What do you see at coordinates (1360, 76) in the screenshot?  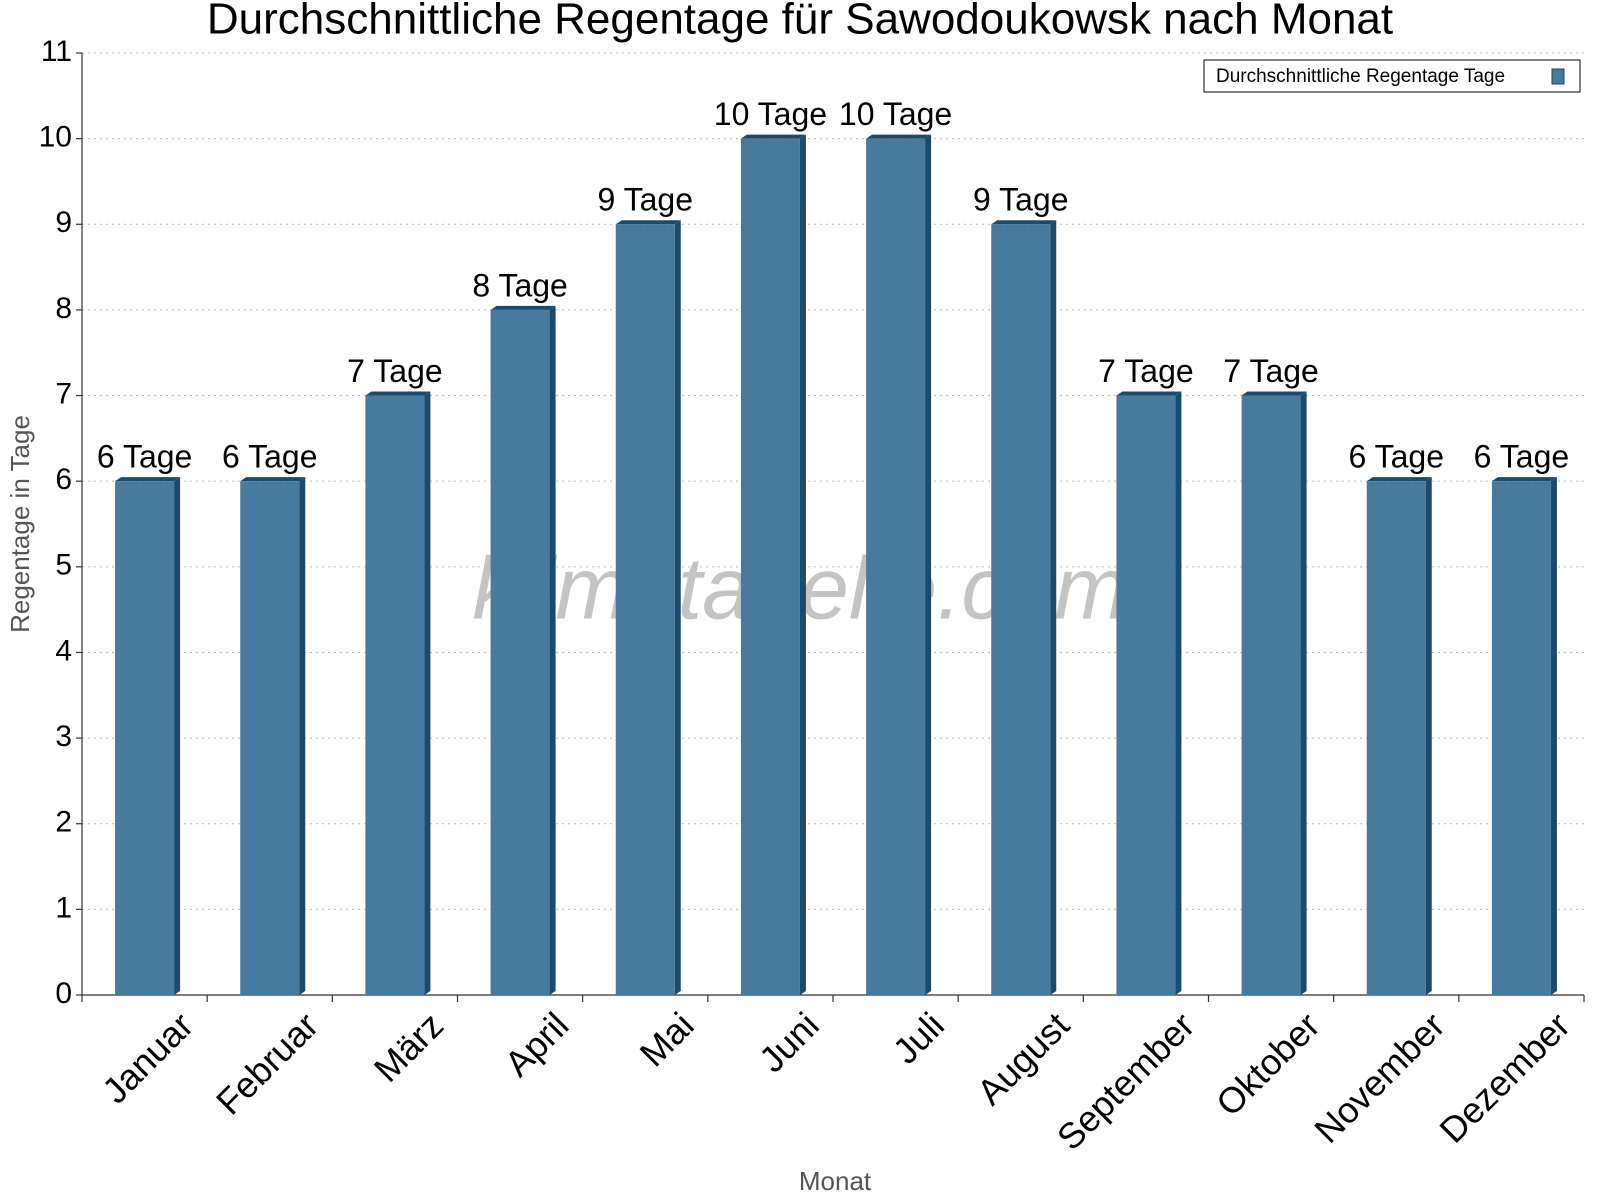 I see `legend-label: Durchschnittliche Regentage Tage` at bounding box center [1360, 76].